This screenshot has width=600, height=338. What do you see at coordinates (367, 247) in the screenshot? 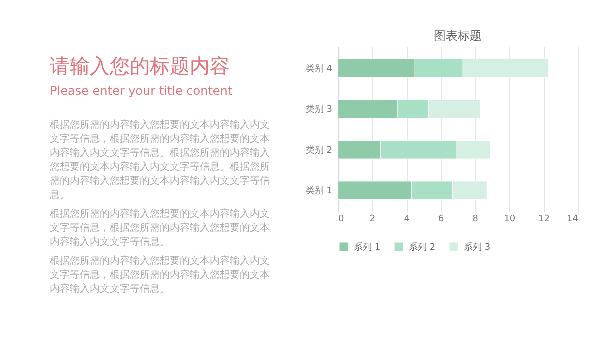
I see `legend-label: 系列 1` at bounding box center [367, 247].